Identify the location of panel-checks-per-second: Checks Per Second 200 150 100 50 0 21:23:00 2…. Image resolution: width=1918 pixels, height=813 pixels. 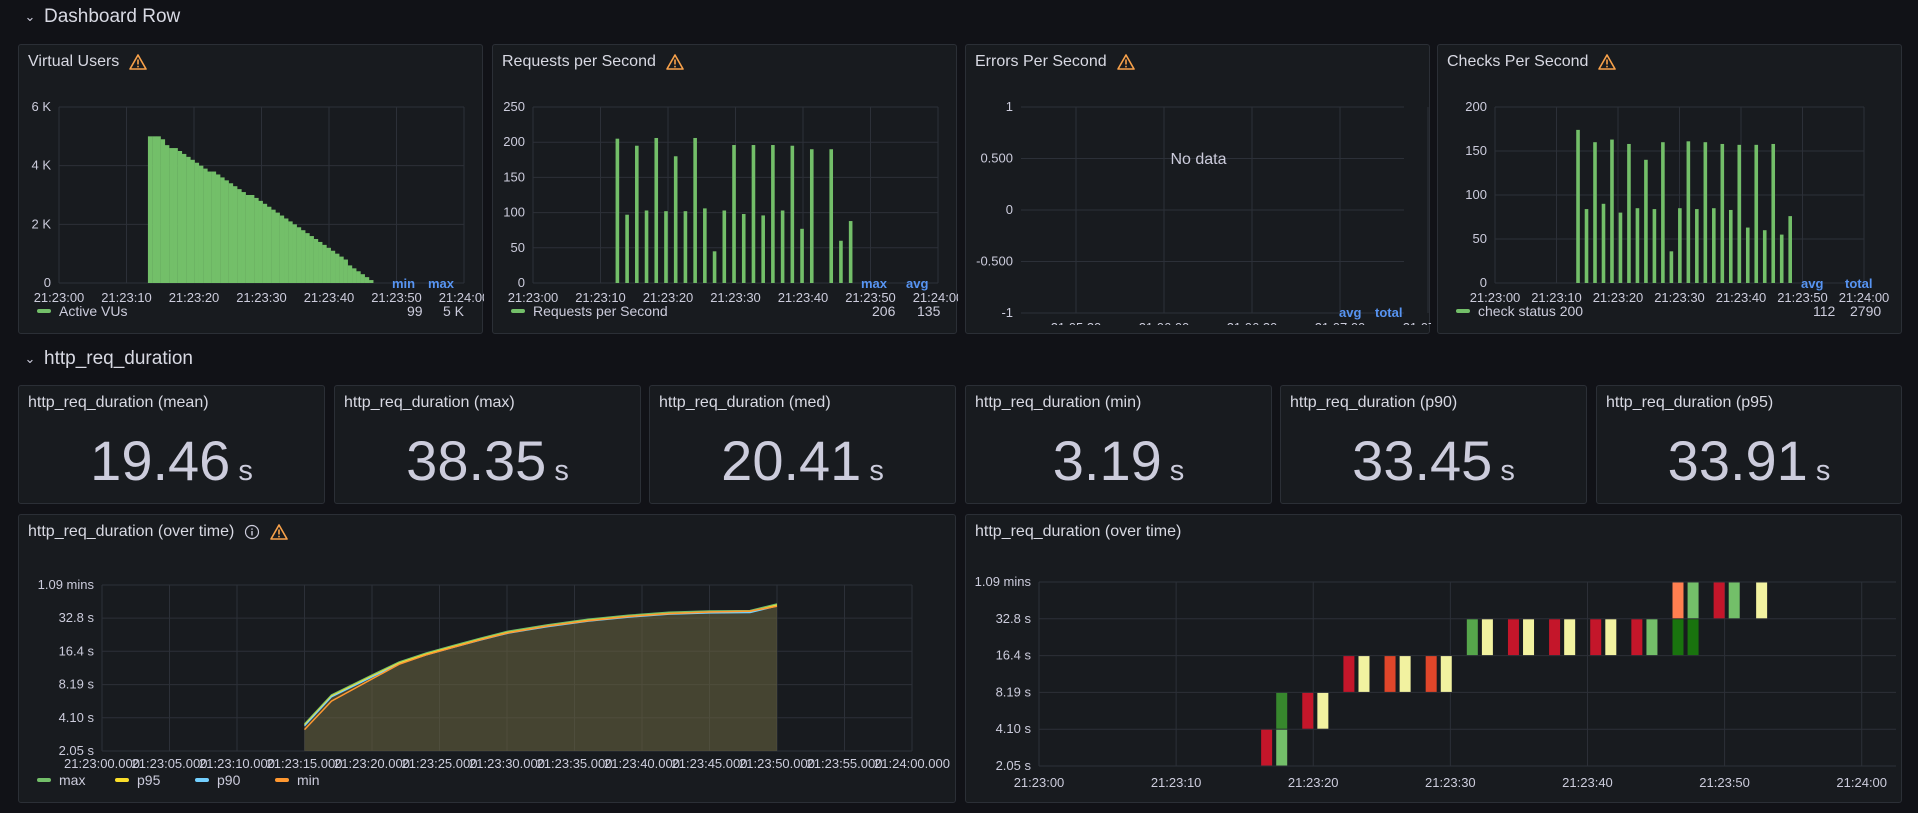
(1669, 189).